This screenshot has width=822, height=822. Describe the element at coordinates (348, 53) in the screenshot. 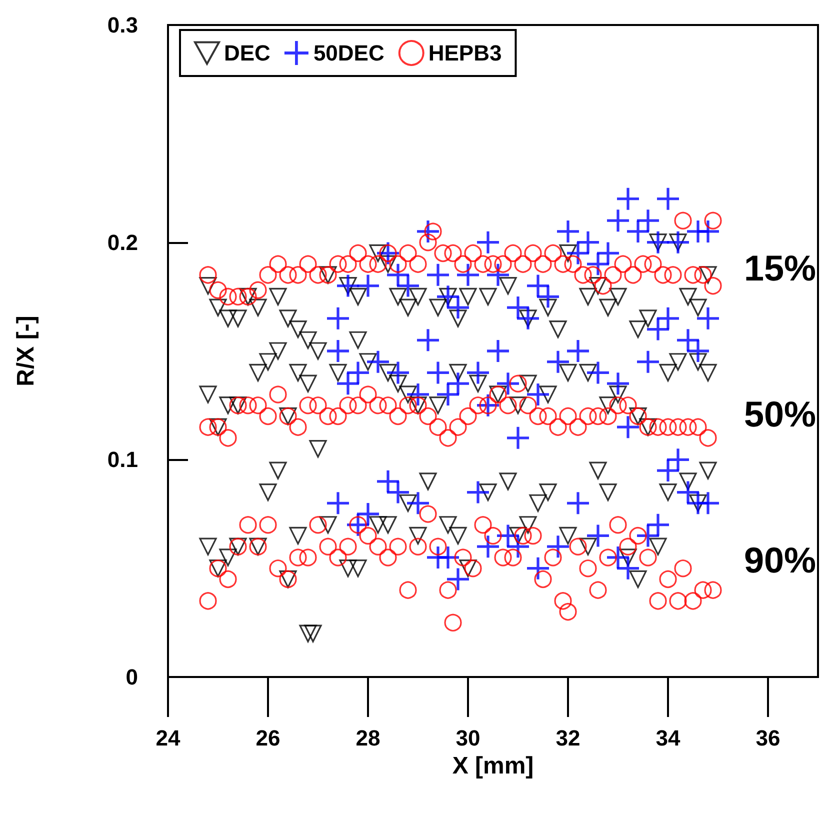

I see `legend-label: 50DEC` at that location.